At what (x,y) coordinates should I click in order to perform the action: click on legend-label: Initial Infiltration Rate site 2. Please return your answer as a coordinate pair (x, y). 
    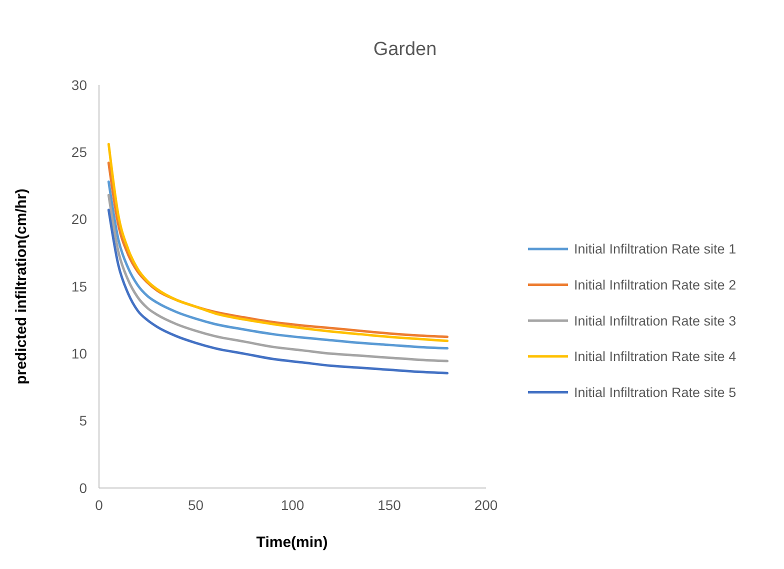
    Looking at the image, I should click on (655, 285).